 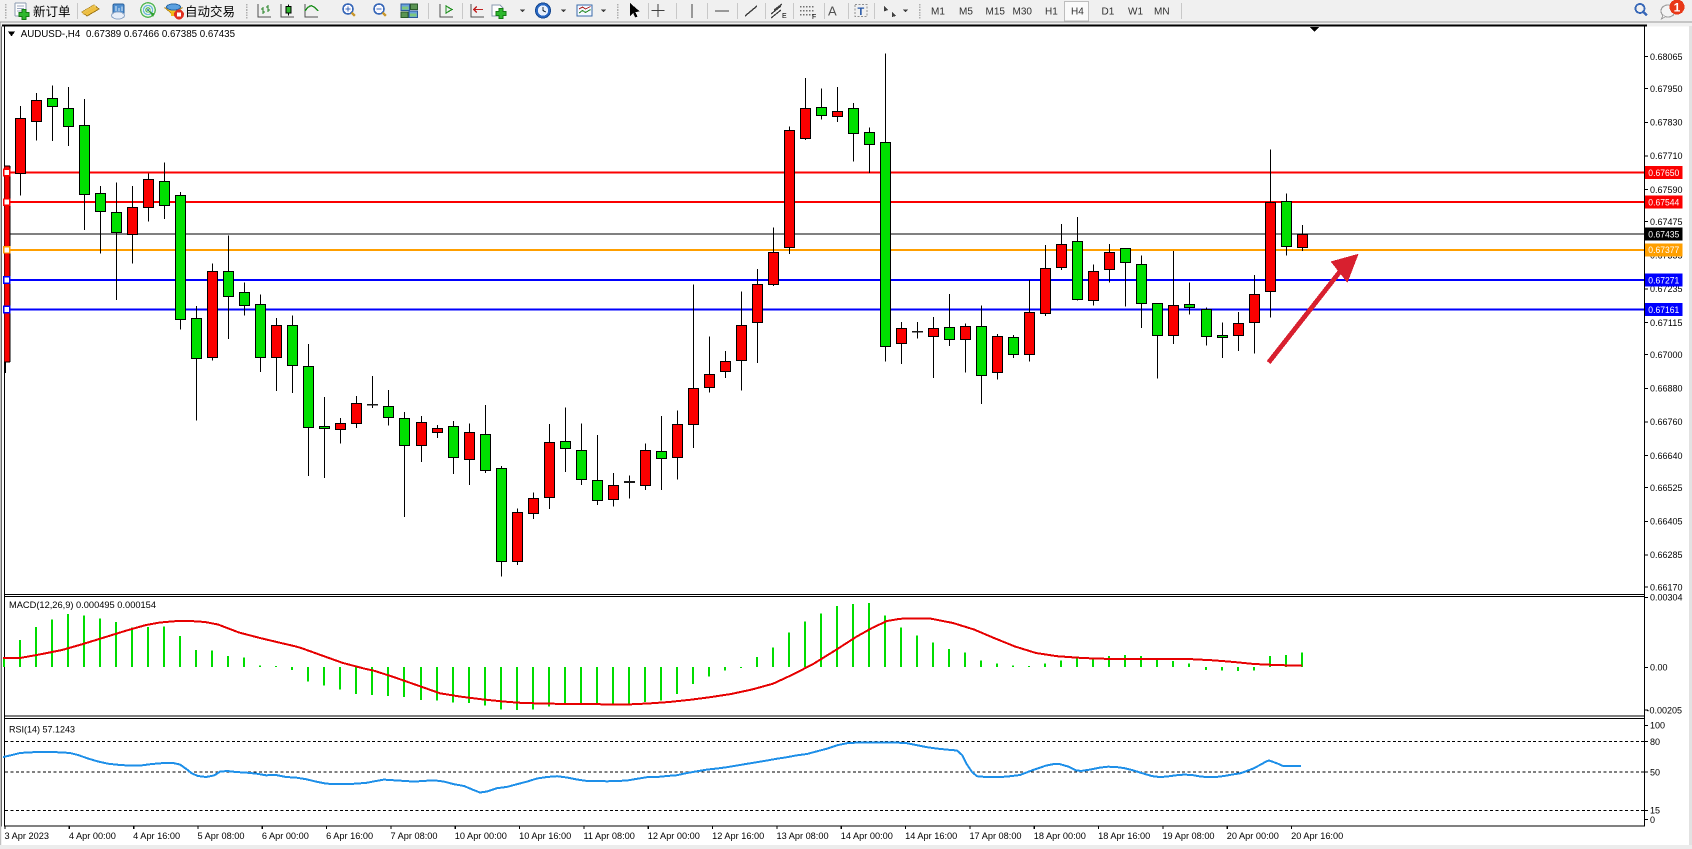 I want to click on svg-text: 14 Apr 16:00, so click(x=931, y=836).